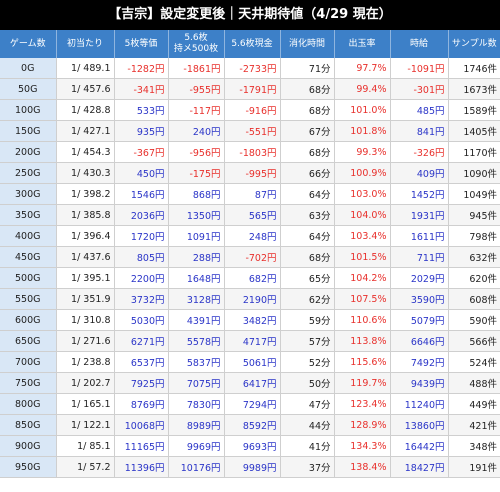 Image resolution: width=500 pixels, height=492 pixels. Describe the element at coordinates (362, 131) in the screenshot. I see `table-cell: 101.8%` at that location.